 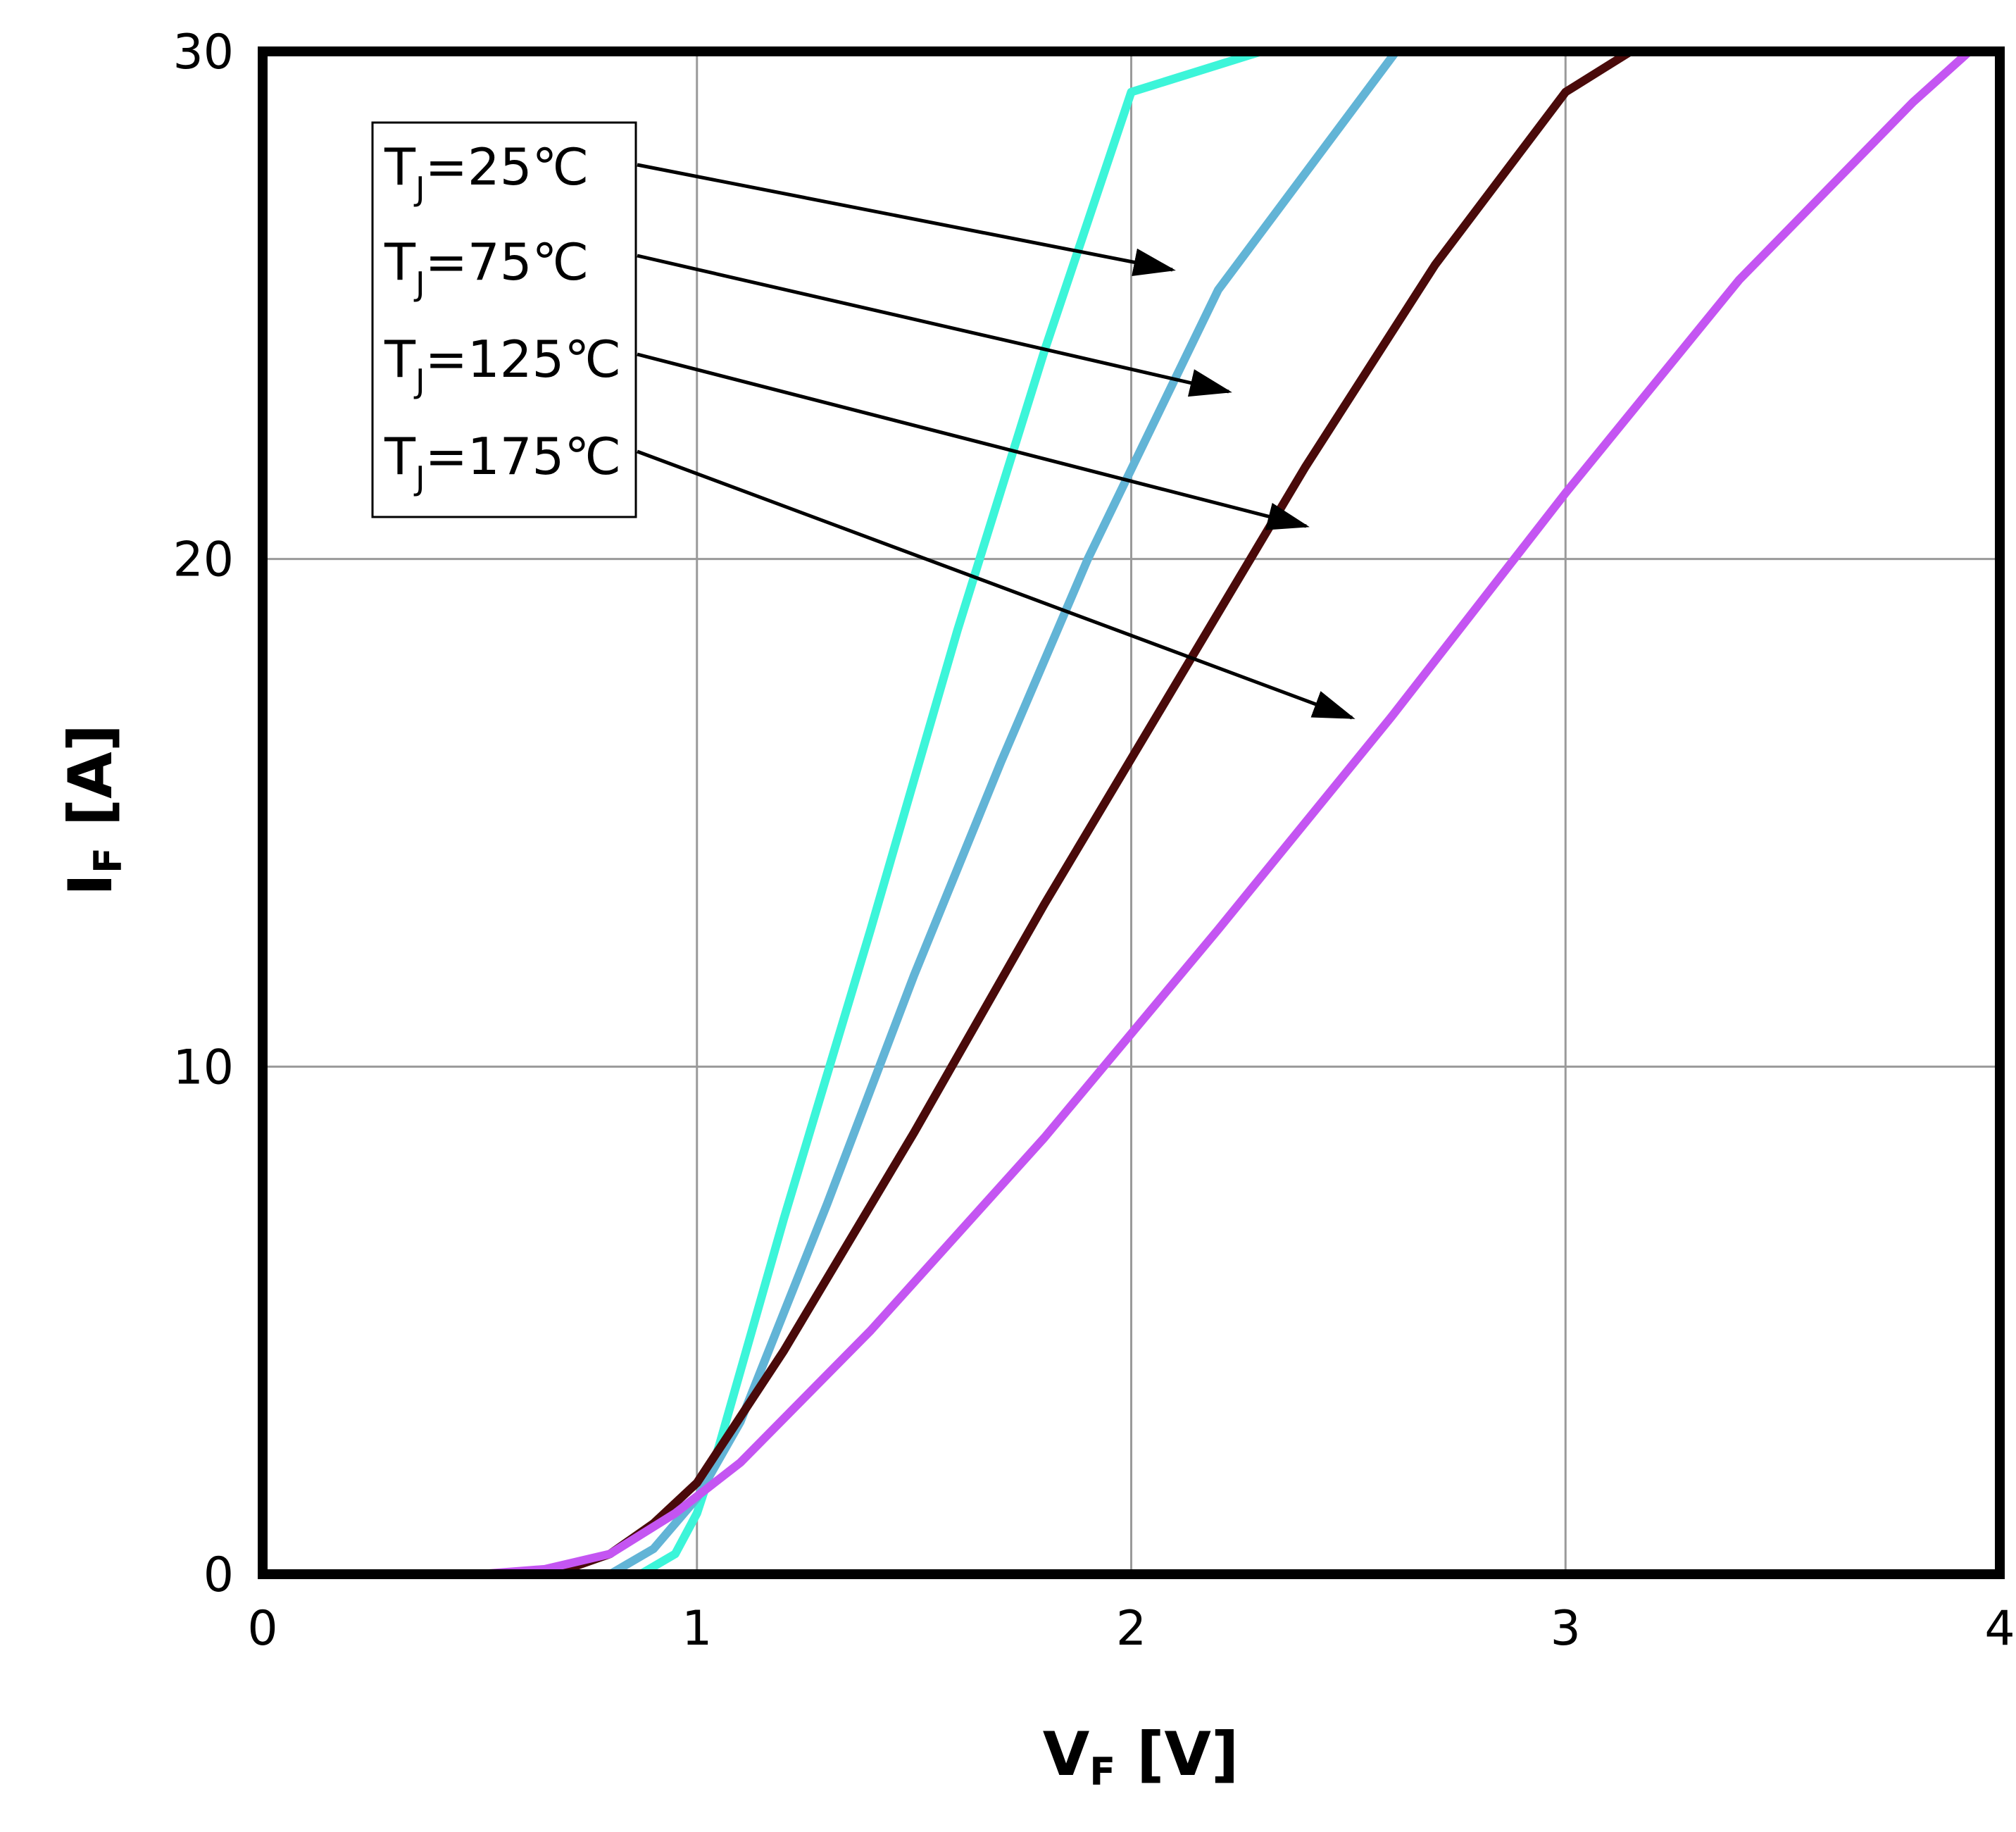 What do you see at coordinates (502, 365) in the screenshot?
I see `legend-label-125c: TJ=125℃` at bounding box center [502, 365].